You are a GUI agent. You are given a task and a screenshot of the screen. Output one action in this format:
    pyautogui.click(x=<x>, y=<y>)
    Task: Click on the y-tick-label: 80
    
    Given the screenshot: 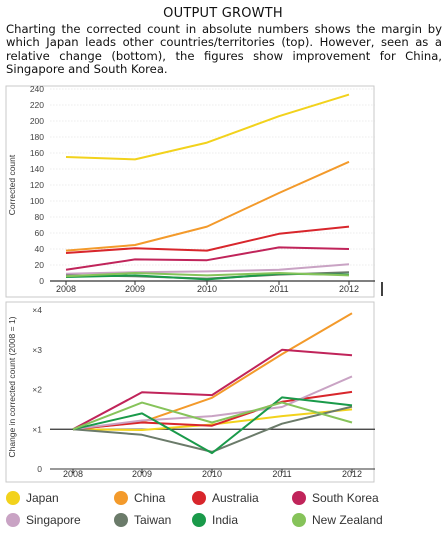 What is the action you would take?
    pyautogui.click(x=40, y=217)
    